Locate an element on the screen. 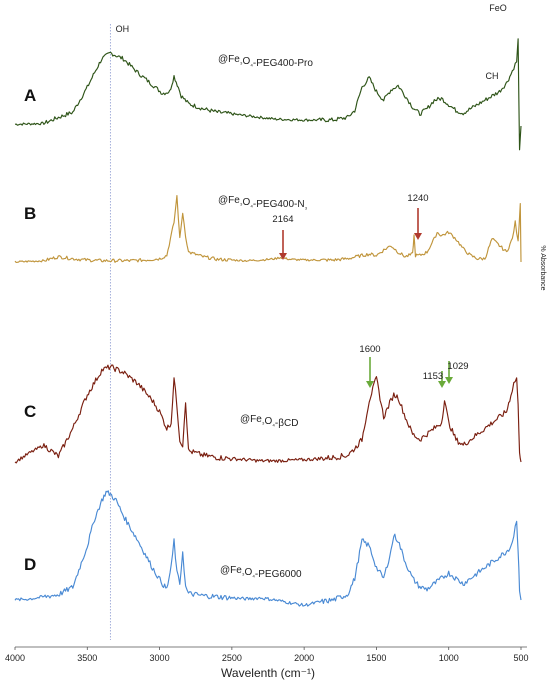  panel-label-a: A is located at coordinates (30, 95).